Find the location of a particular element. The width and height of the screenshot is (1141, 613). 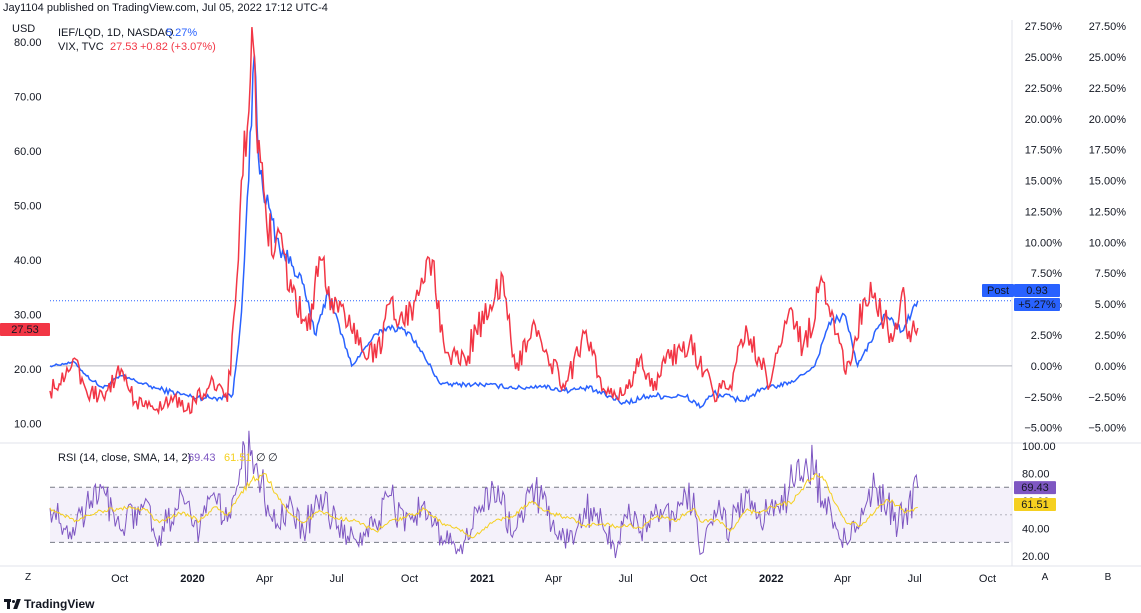

tradingview-brand: TradingView is located at coordinates (49, 604).